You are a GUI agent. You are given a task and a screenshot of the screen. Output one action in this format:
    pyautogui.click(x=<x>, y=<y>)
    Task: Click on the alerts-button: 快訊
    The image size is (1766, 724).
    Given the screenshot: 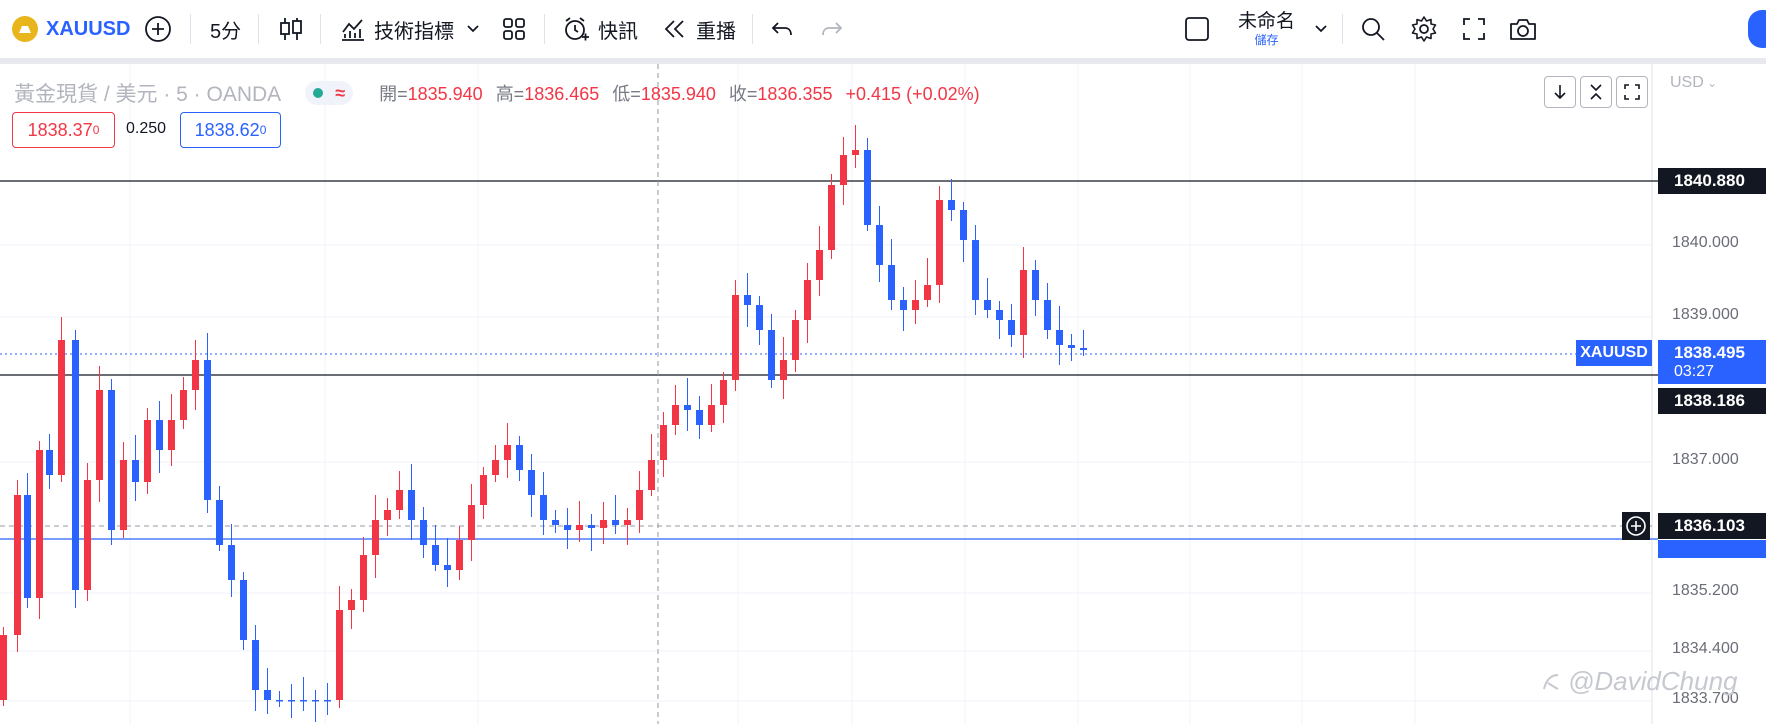 What is the action you would take?
    pyautogui.click(x=600, y=29)
    